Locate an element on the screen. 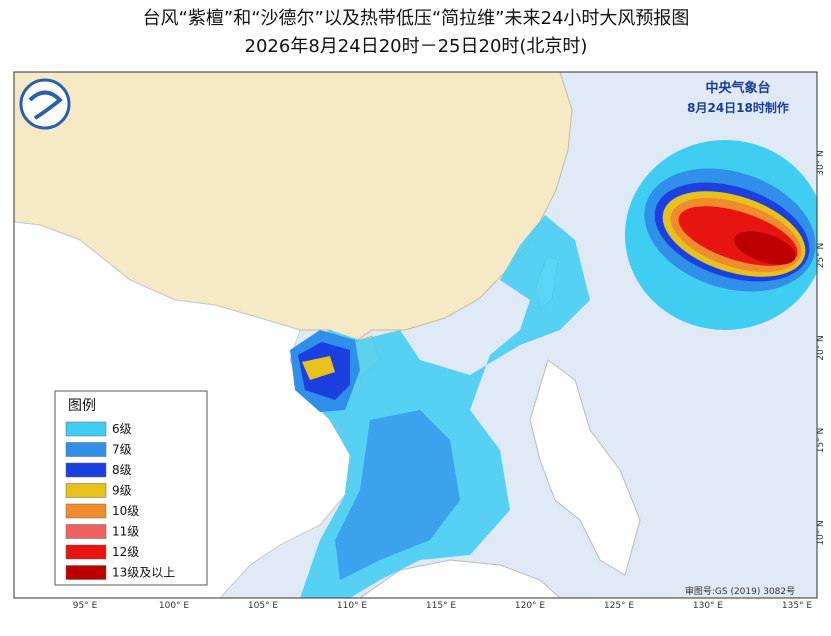 This screenshot has height=636, width=831. subtitle: 2026年8月24日20时－25日20时(北京时) is located at coordinates (416, 46).